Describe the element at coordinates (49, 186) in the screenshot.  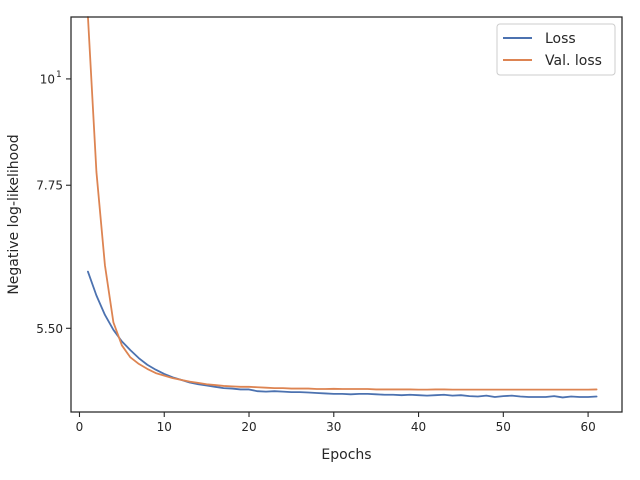
I see `y-tick-label: 7.75` at that location.